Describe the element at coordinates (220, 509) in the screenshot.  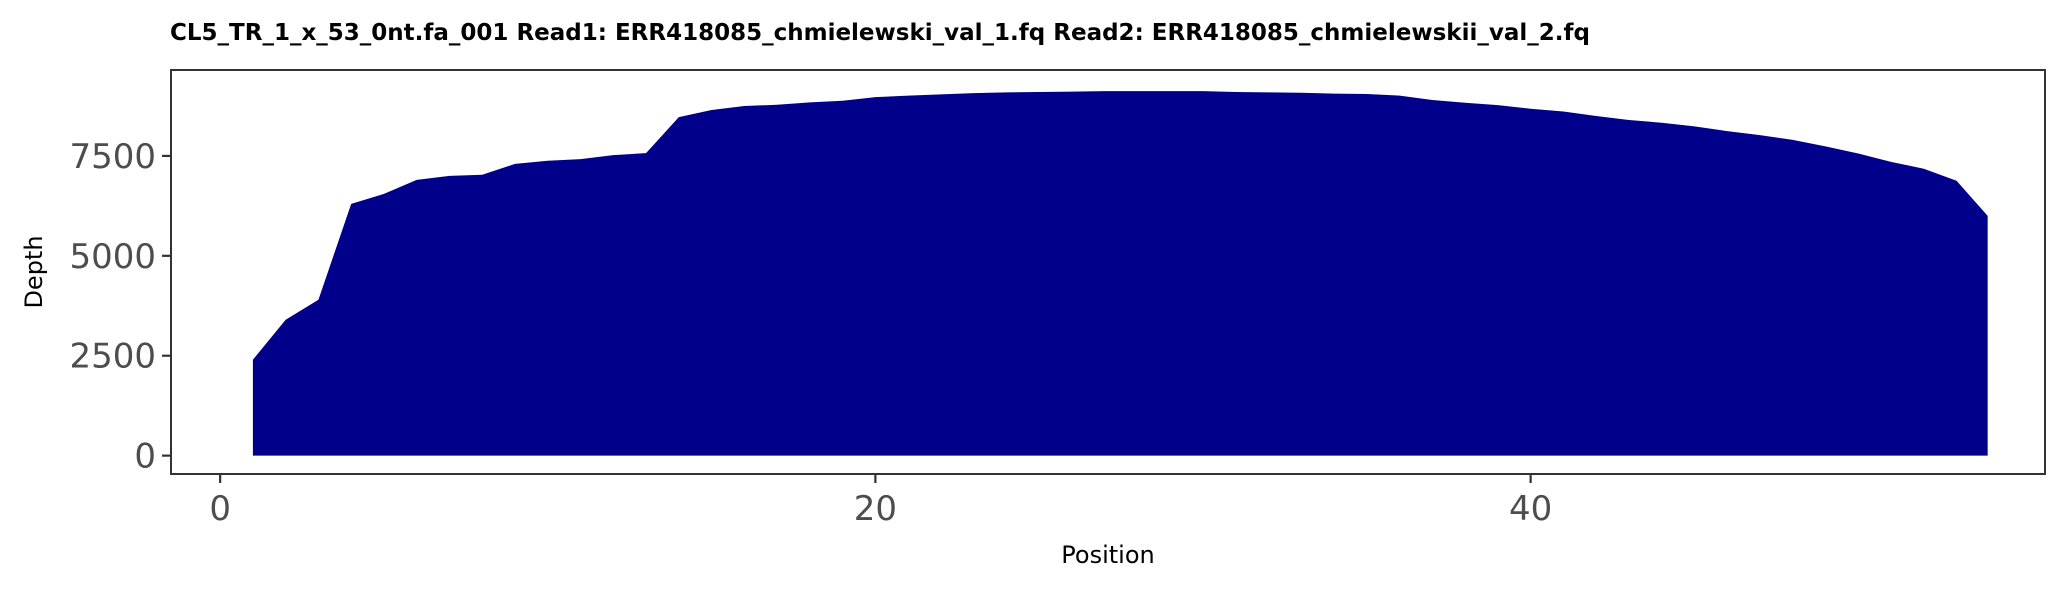
I see `x-tick-label: 0` at that location.